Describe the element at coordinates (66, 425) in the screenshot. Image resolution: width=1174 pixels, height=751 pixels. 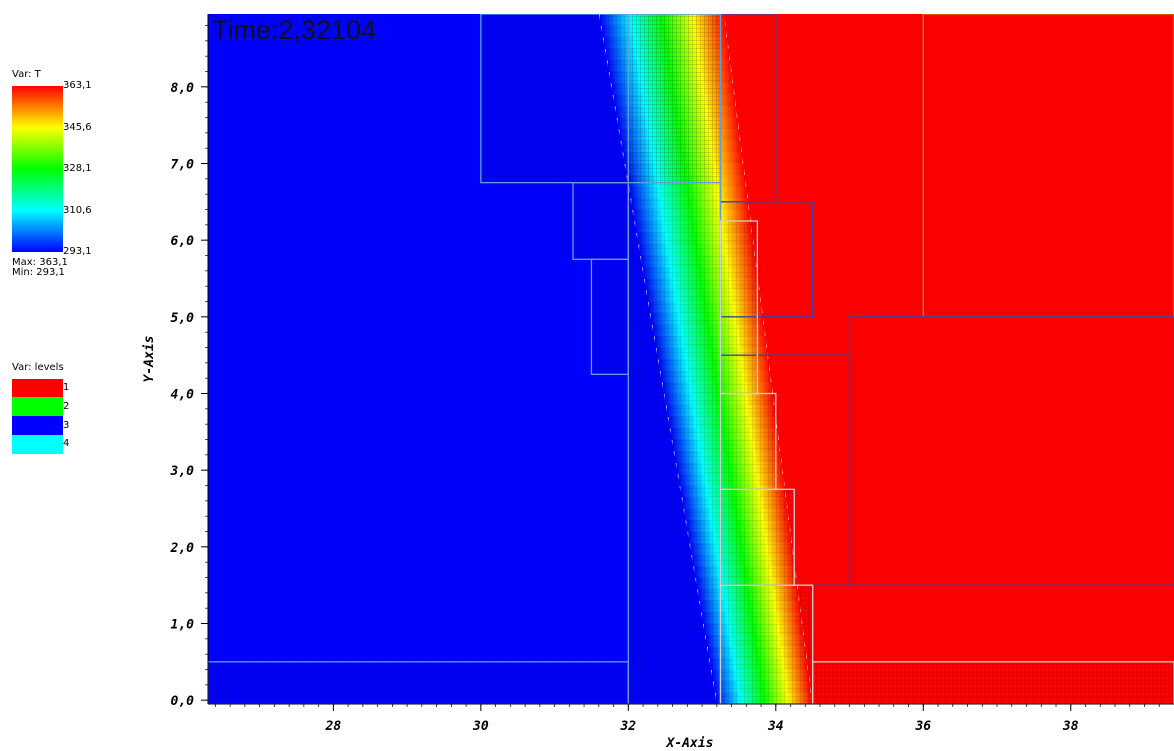
I see `colorbar-levels-label: 3` at that location.